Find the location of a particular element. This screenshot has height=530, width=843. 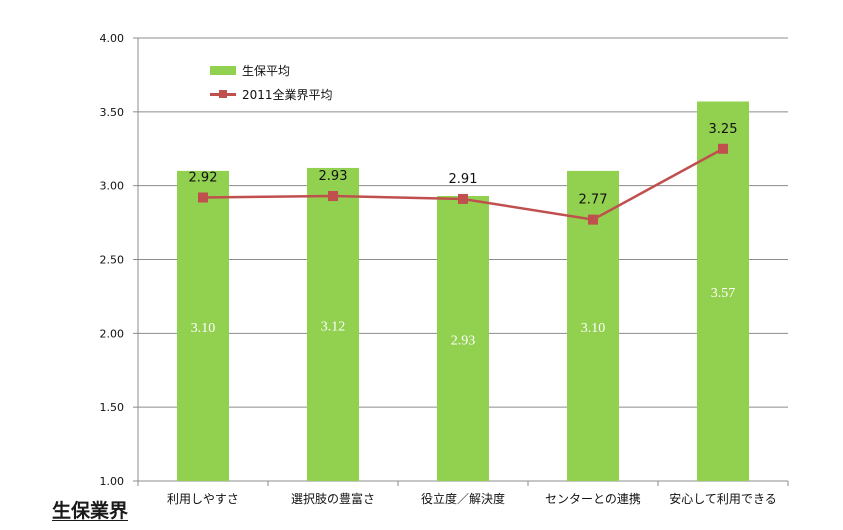

y-tick-label: 1.50 is located at coordinates (112, 407).